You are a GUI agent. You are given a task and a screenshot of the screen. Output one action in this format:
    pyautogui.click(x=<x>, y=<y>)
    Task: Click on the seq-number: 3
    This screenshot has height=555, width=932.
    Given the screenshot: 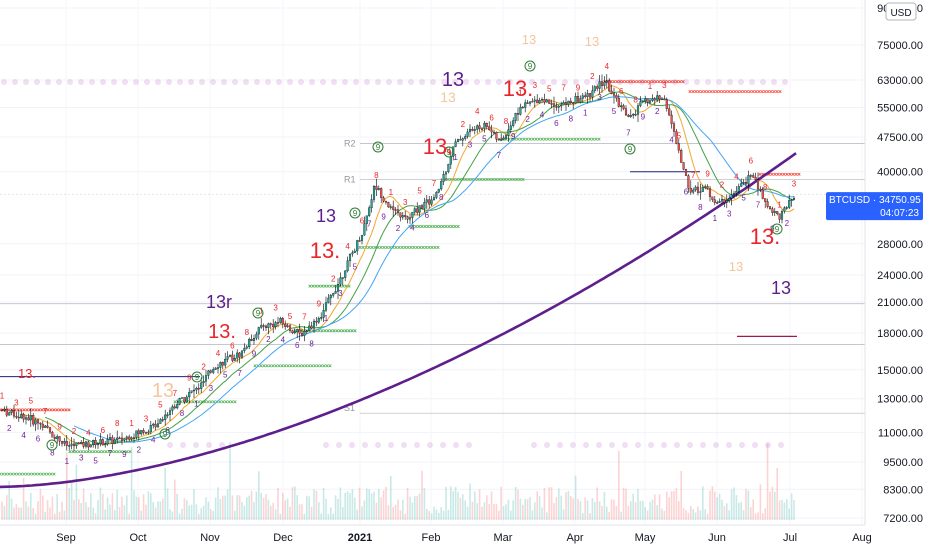 What is the action you would take?
    pyautogui.click(x=470, y=145)
    